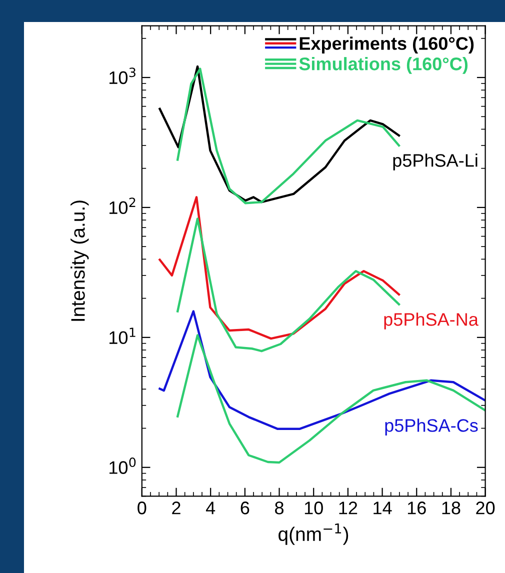 The width and height of the screenshot is (505, 573). Describe the element at coordinates (176, 508) in the screenshot. I see `x-tick-label: 2` at that location.